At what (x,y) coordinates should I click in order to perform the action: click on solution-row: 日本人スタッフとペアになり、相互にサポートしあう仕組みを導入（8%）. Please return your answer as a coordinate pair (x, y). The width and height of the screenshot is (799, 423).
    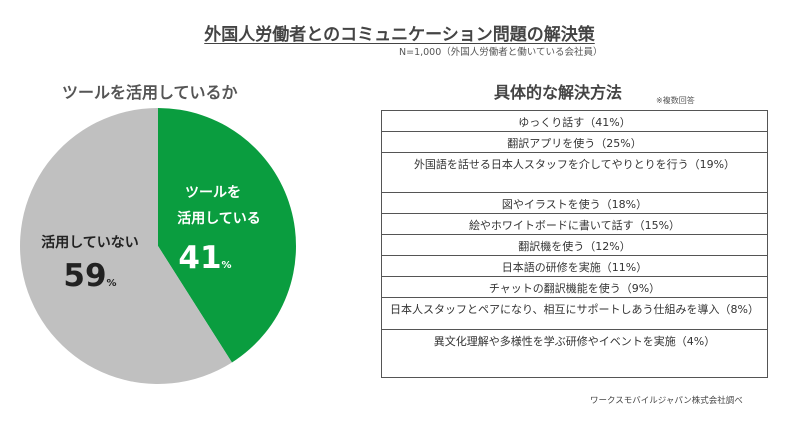
    Looking at the image, I should click on (574, 314).